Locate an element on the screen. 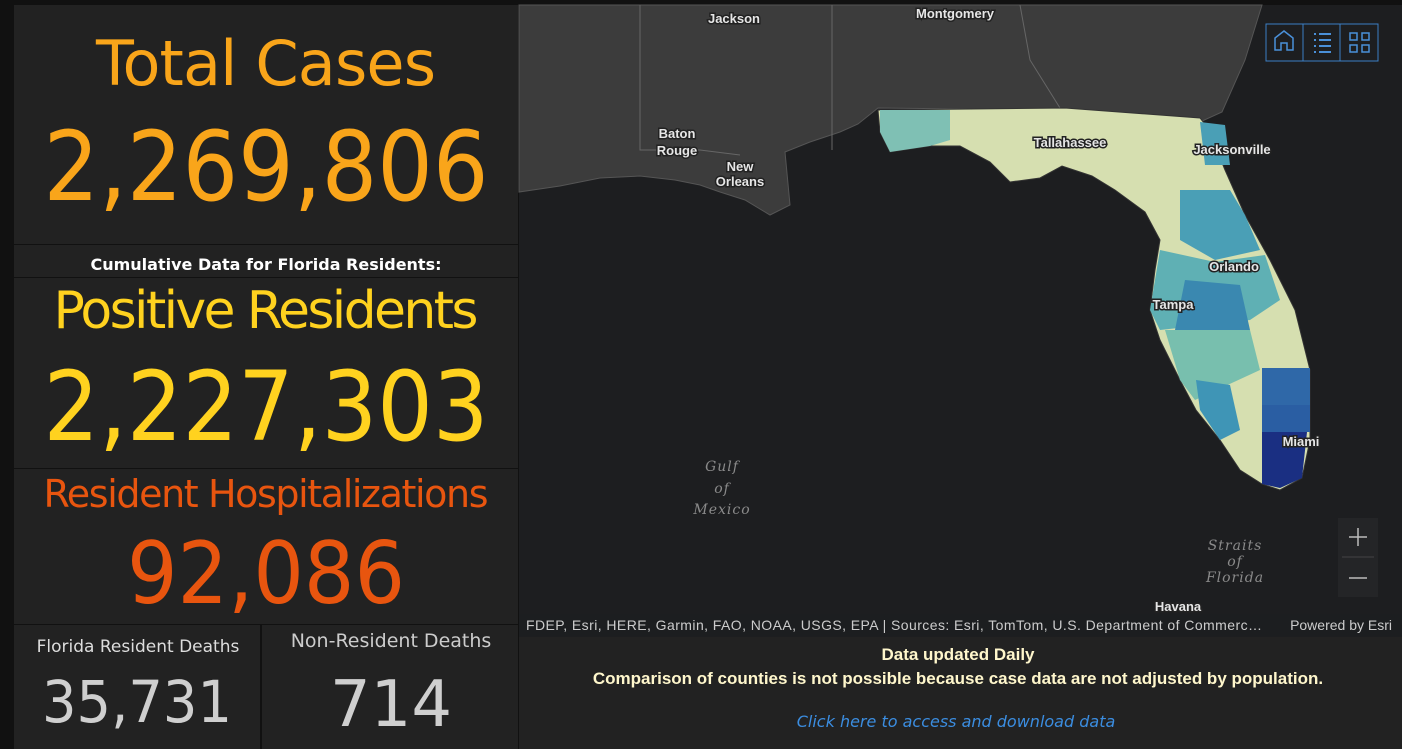 This screenshot has width=1402, height=749. attribution-bar is located at coordinates (960, 625).